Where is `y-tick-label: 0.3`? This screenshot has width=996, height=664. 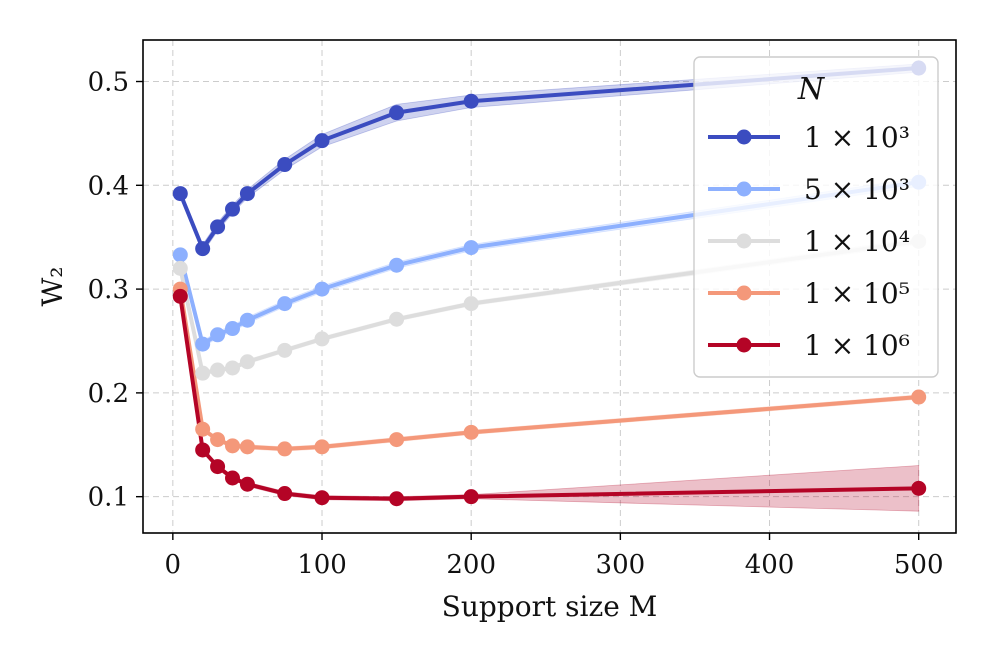 y-tick-label: 0.3 is located at coordinates (108, 290).